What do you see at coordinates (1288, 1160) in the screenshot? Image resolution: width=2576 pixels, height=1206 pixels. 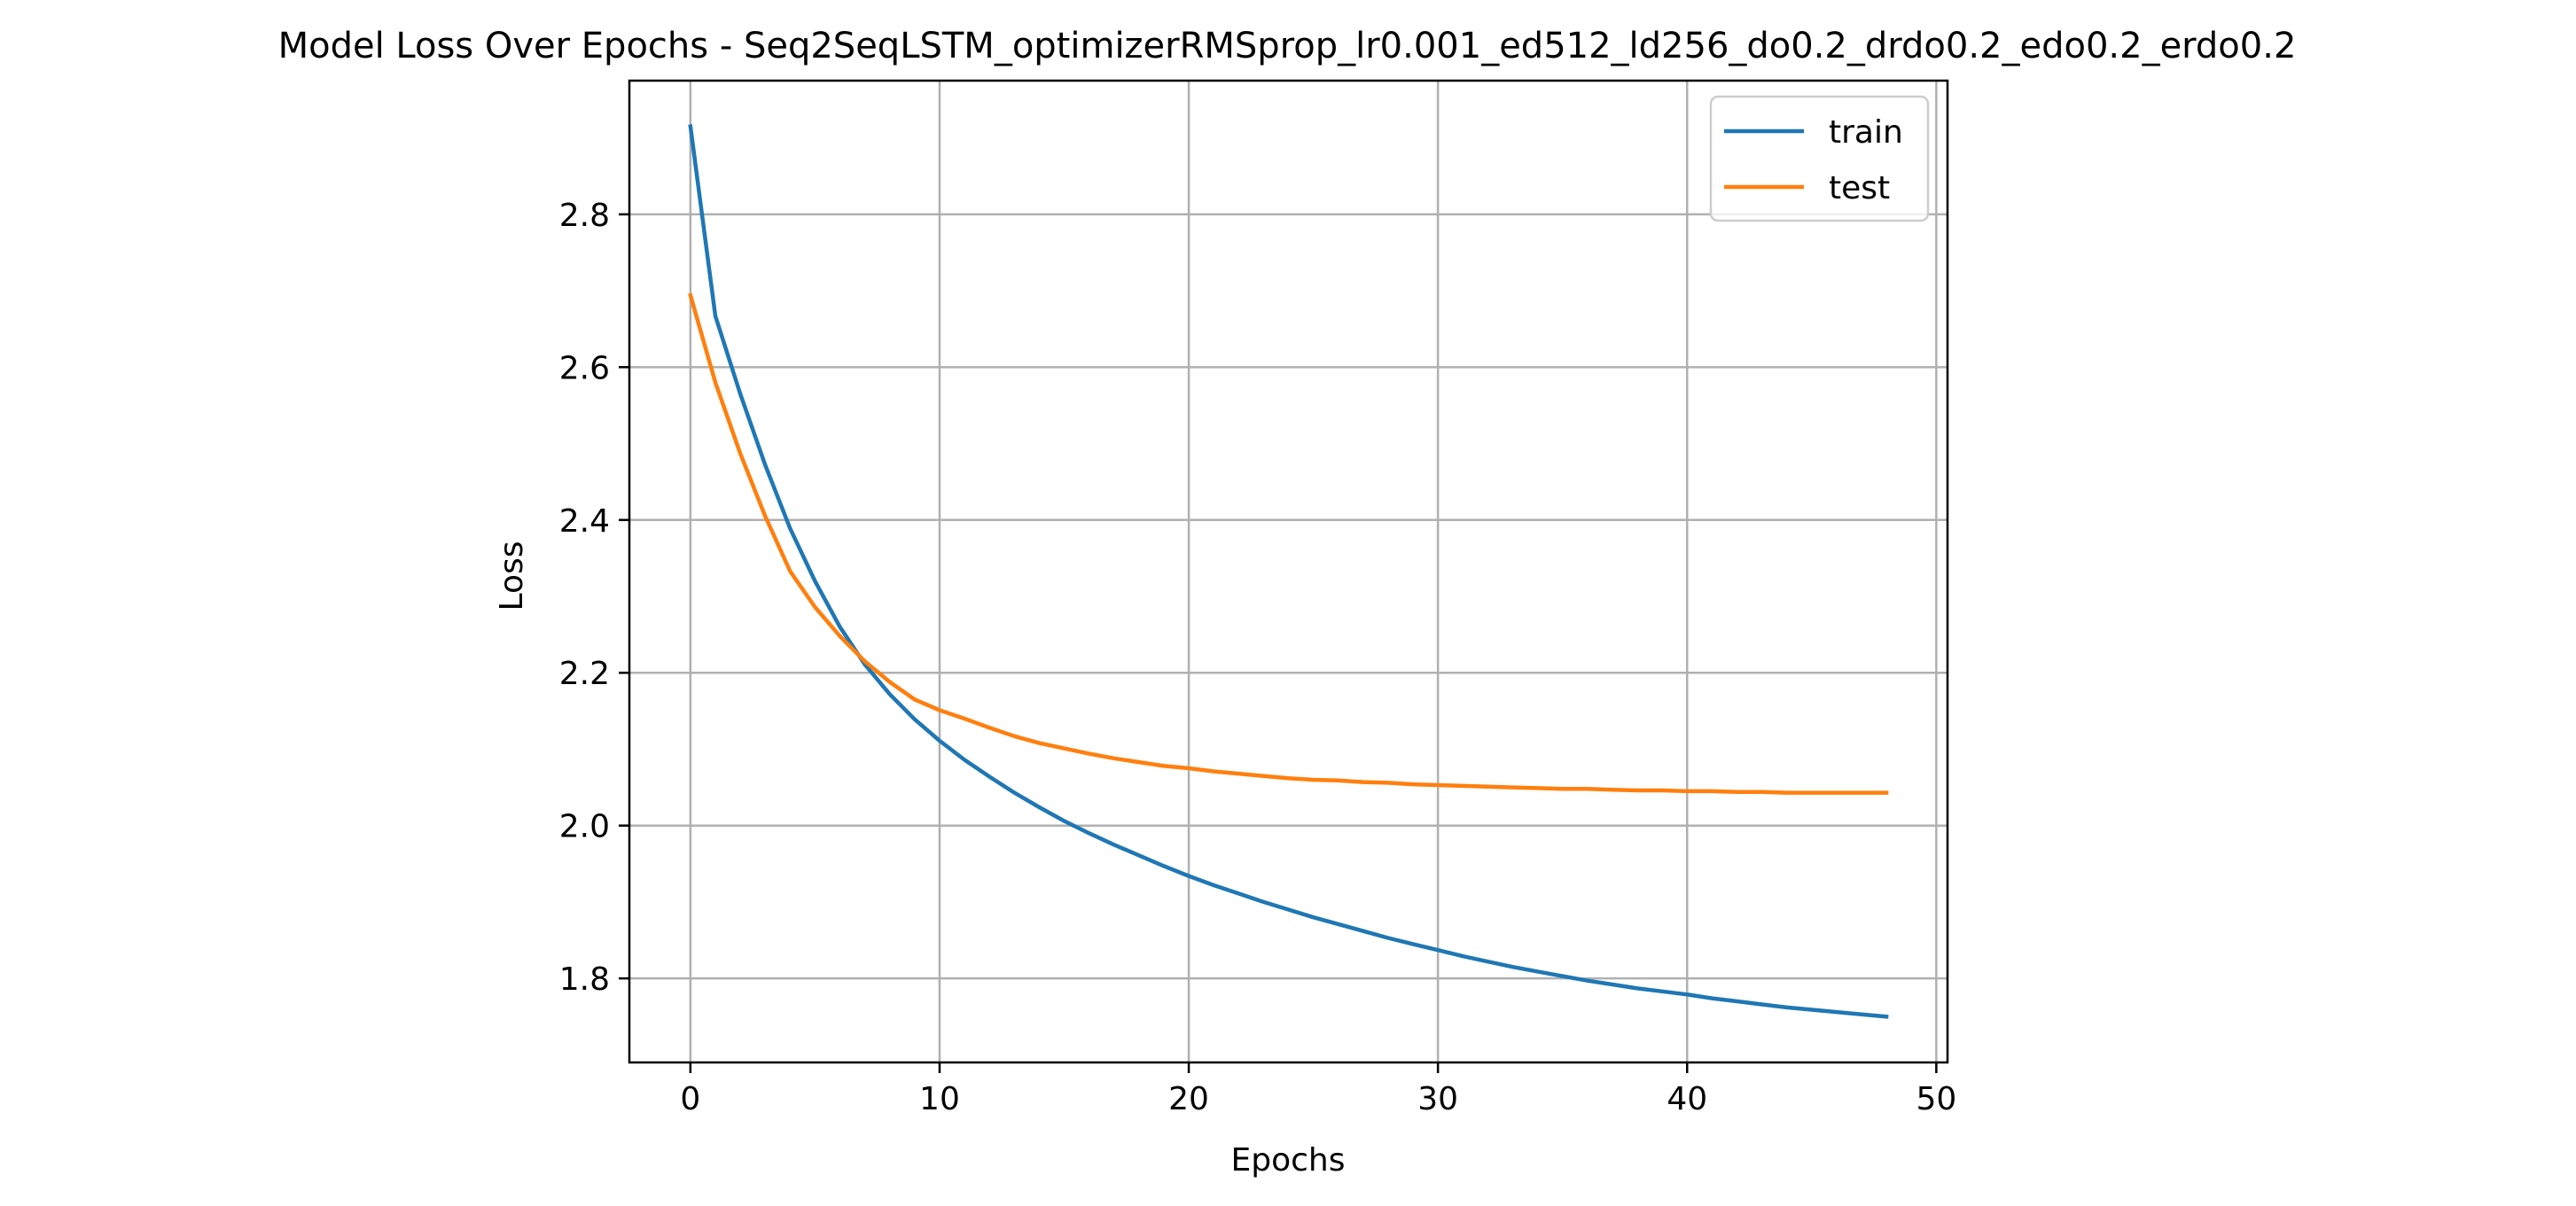 I see `x-axis-label: Epochs` at bounding box center [1288, 1160].